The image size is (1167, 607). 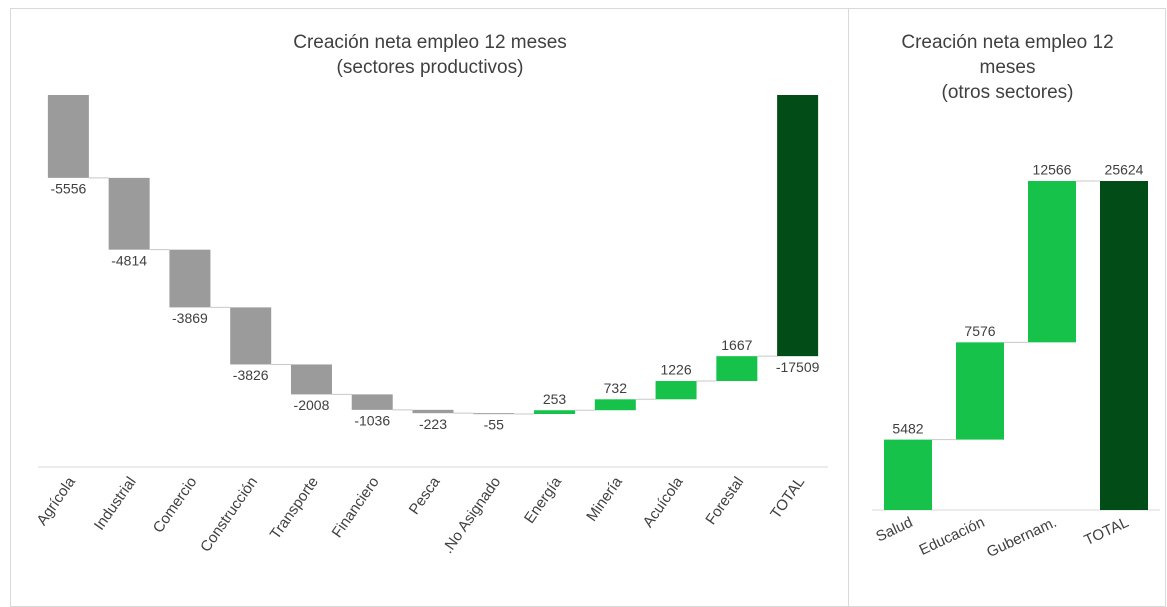 I want to click on data-label: -5556, so click(x=68, y=189).